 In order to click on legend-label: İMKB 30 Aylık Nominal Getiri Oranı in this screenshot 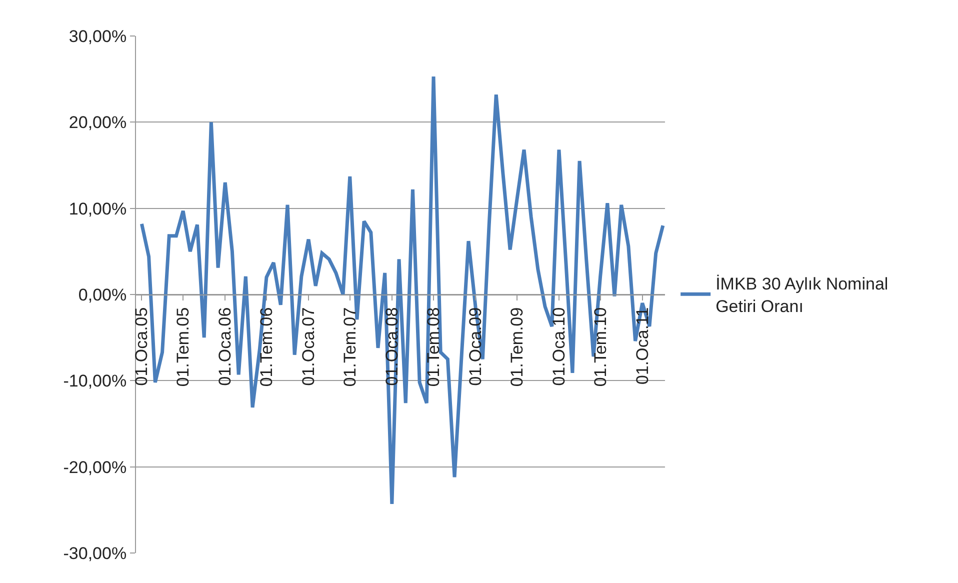, I will do `click(802, 295)`.